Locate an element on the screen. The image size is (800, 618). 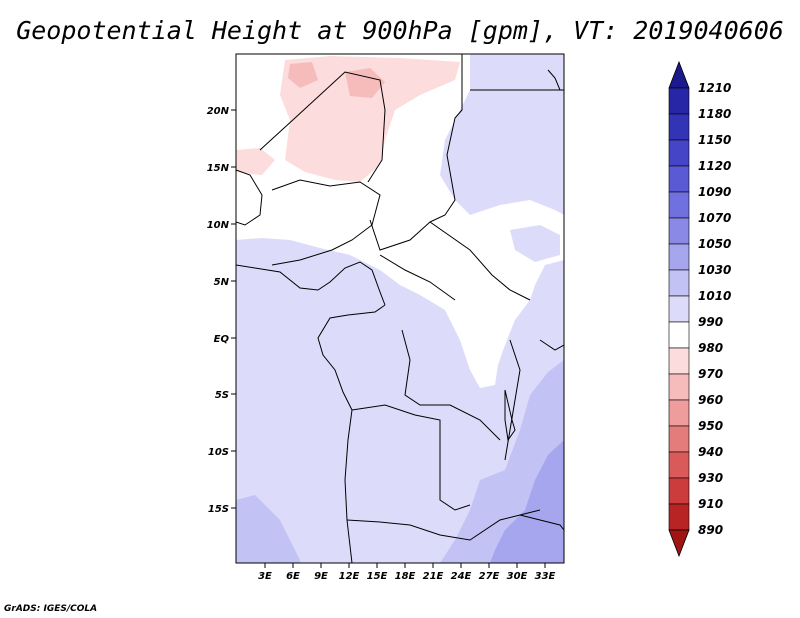
lat-tick-15s: 15S is located at coordinates (222, 509).